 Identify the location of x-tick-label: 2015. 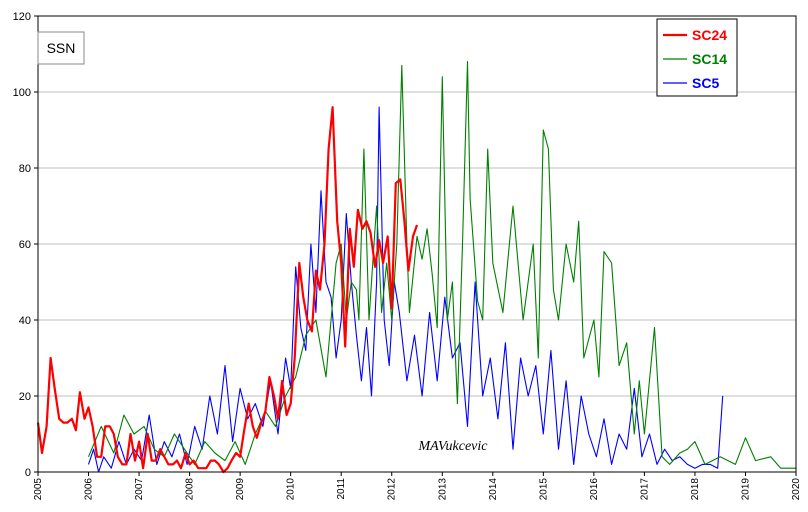
(543, 489).